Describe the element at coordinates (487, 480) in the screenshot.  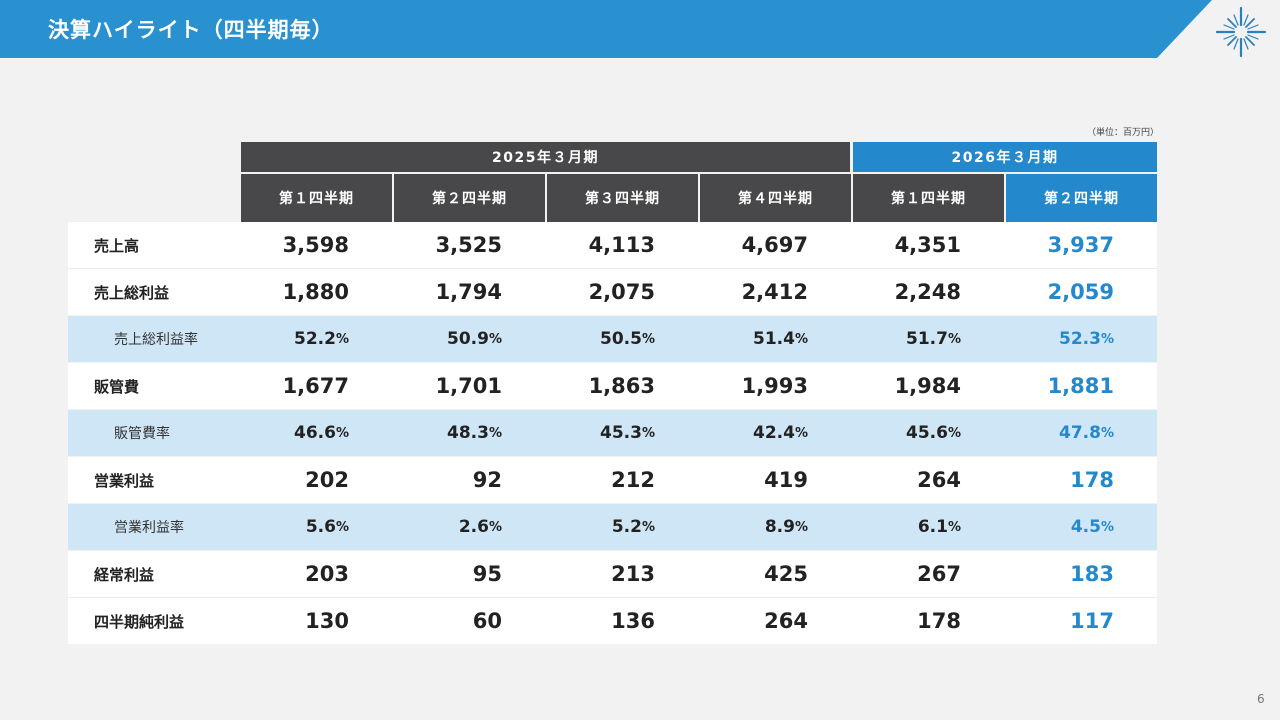
I see `table-cell: 92` at that location.